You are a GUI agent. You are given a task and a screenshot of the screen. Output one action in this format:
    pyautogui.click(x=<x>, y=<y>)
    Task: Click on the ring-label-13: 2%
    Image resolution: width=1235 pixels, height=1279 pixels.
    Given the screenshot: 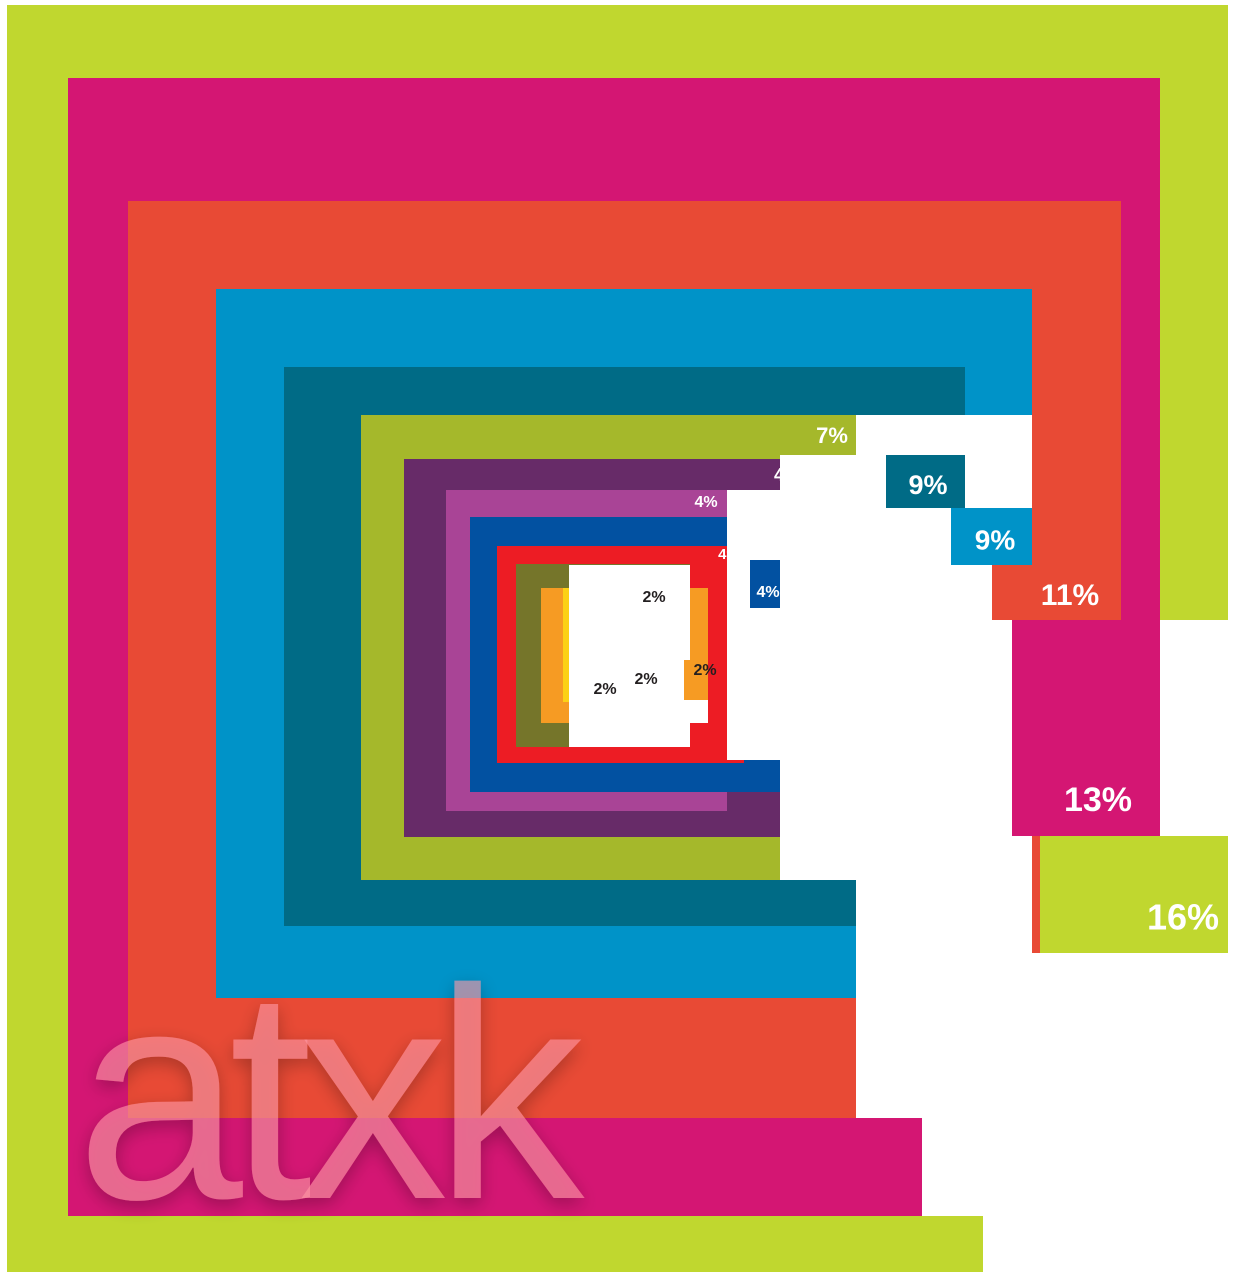 What is the action you would take?
    pyautogui.click(x=653, y=597)
    